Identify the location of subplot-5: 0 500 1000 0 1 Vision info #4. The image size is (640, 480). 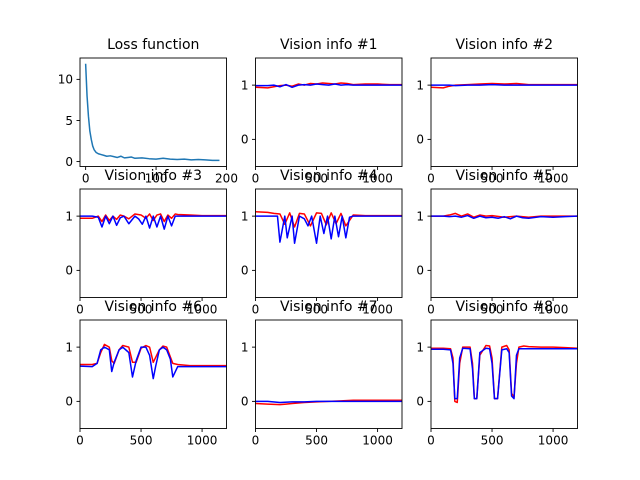
(322, 242).